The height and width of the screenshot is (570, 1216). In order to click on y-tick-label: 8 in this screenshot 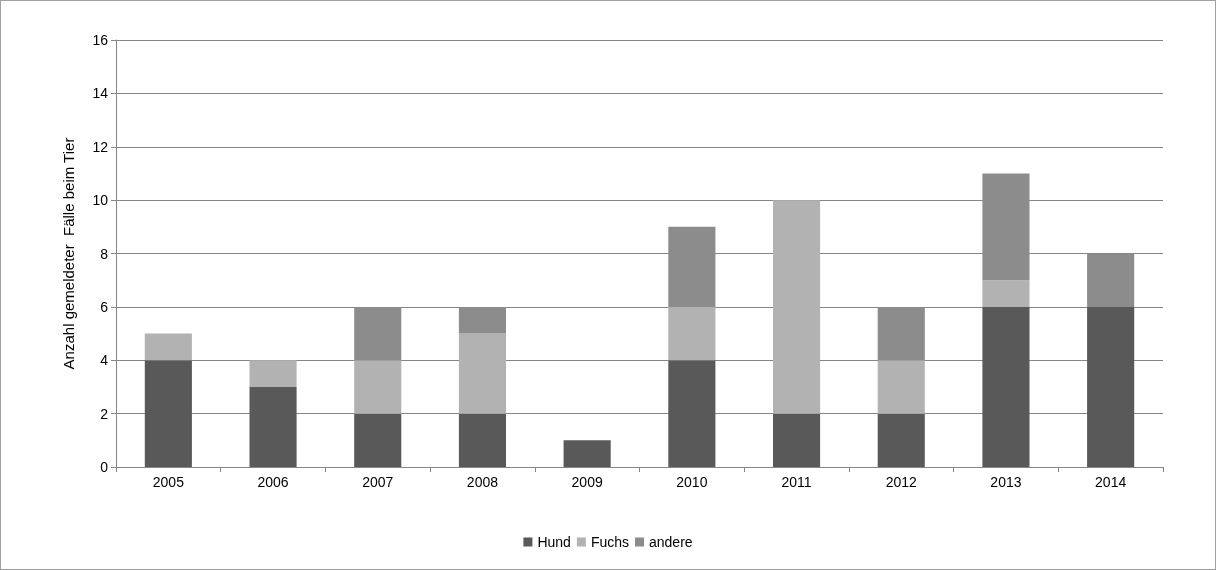, I will do `click(104, 253)`.